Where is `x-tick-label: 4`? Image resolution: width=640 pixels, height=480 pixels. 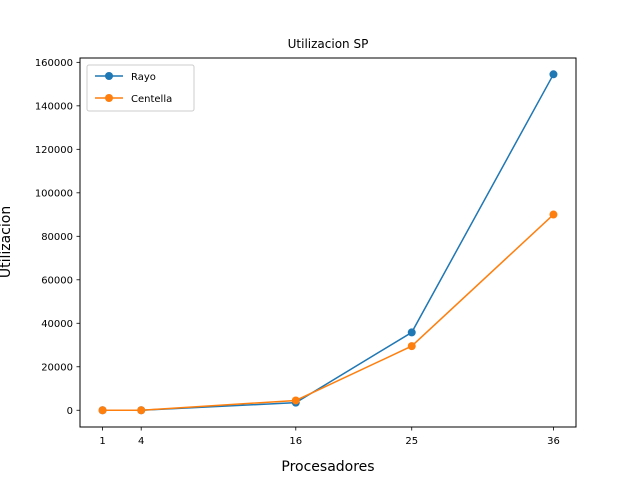 x-tick-label: 4 is located at coordinates (141, 441).